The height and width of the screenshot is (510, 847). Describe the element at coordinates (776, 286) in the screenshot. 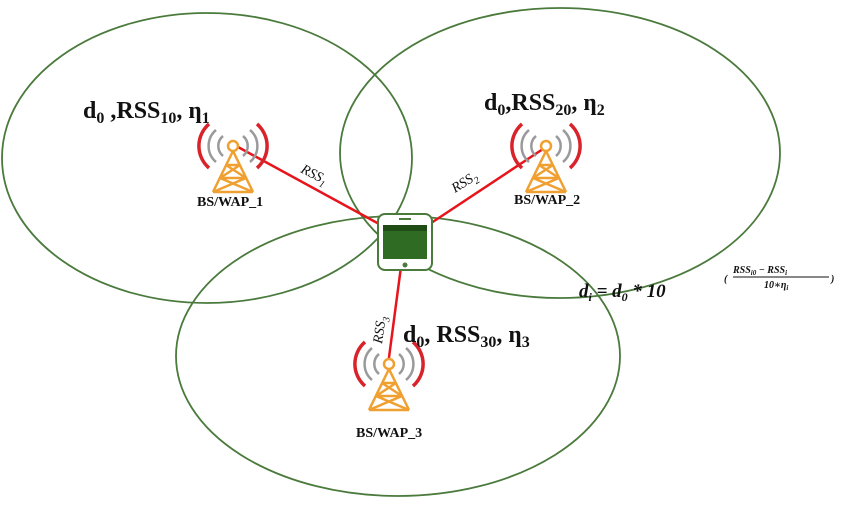

I see `svg-text: 10∗ƞi` at that location.